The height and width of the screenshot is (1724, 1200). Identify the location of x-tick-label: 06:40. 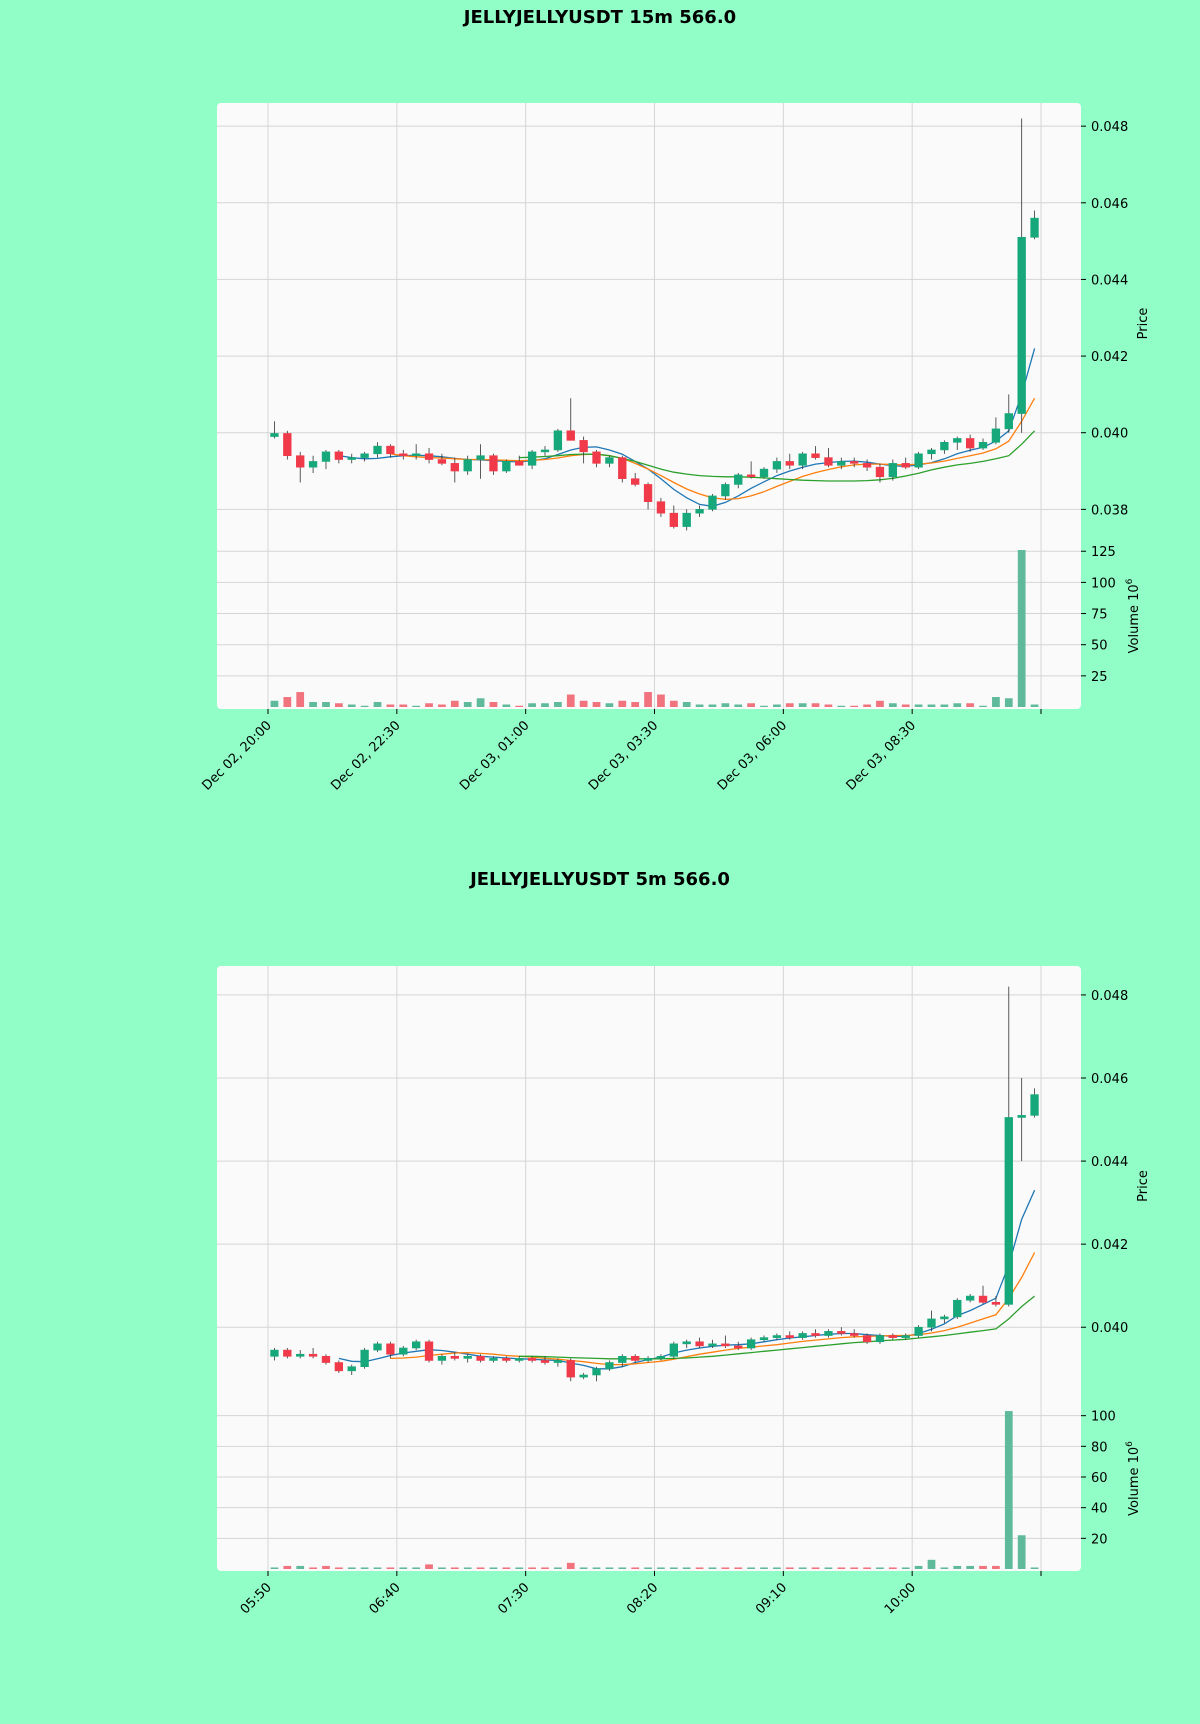
(385, 1598).